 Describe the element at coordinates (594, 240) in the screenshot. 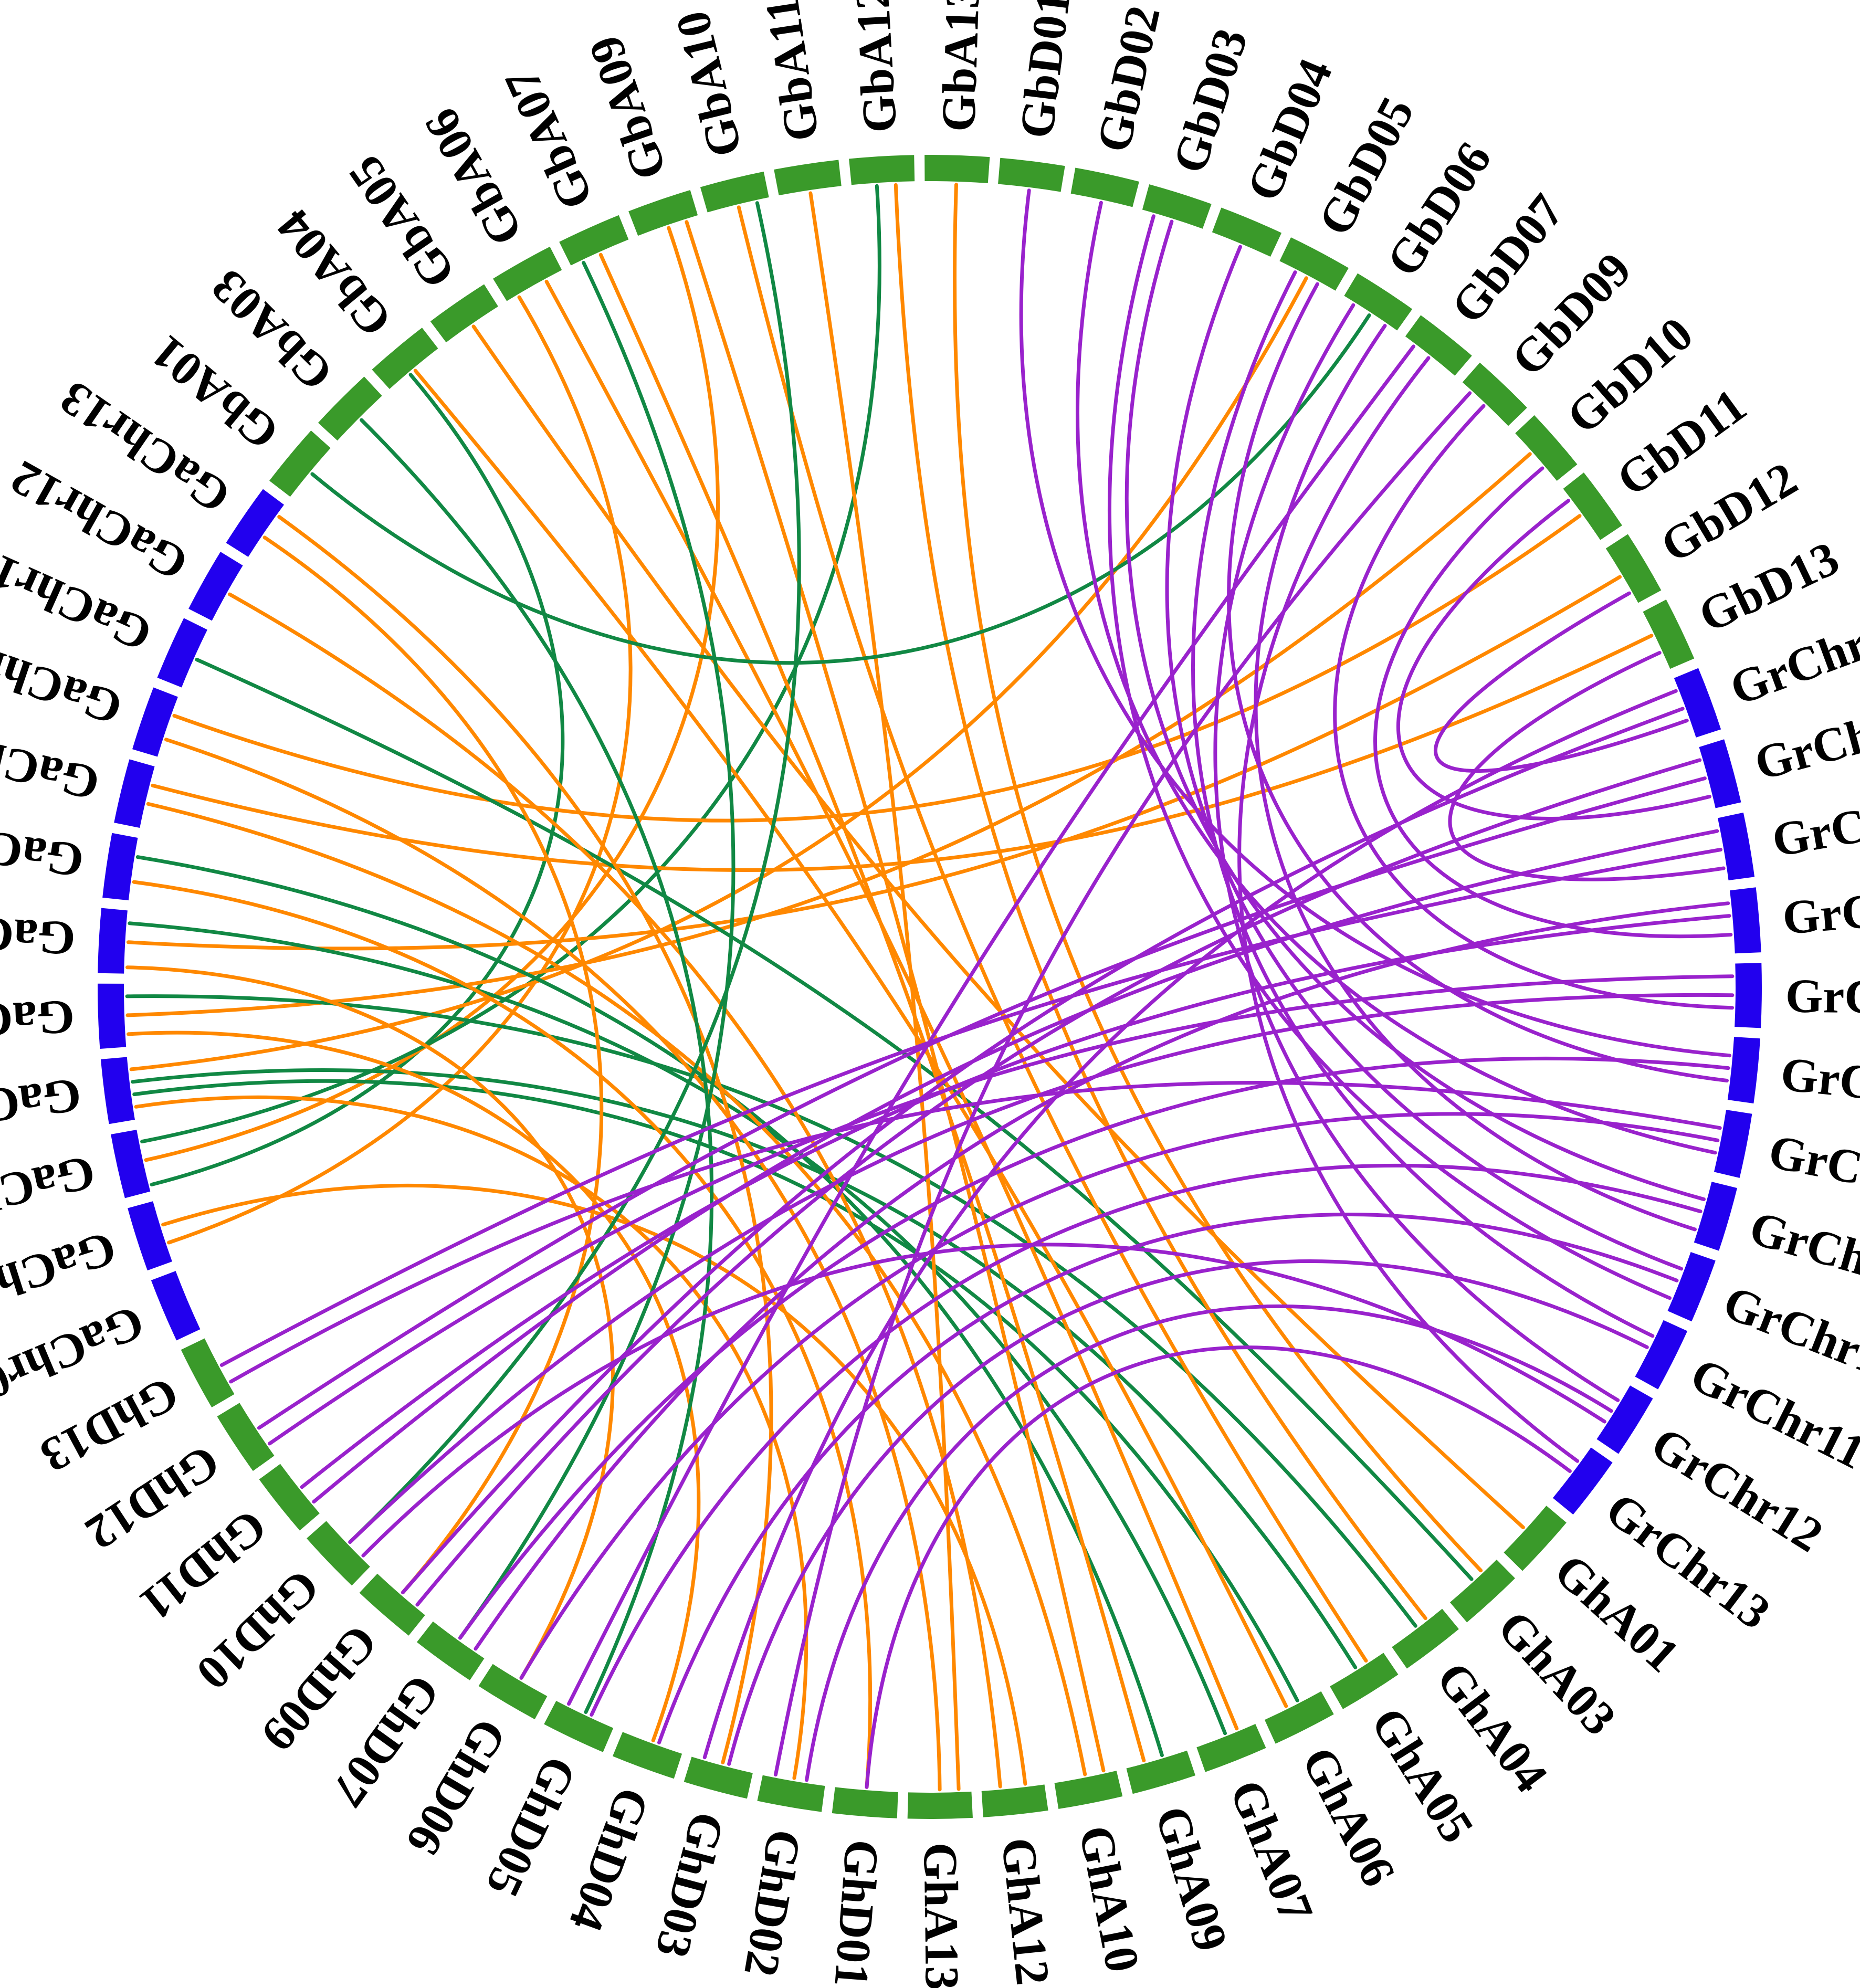

I see `chromosome-segment-GbA07` at that location.